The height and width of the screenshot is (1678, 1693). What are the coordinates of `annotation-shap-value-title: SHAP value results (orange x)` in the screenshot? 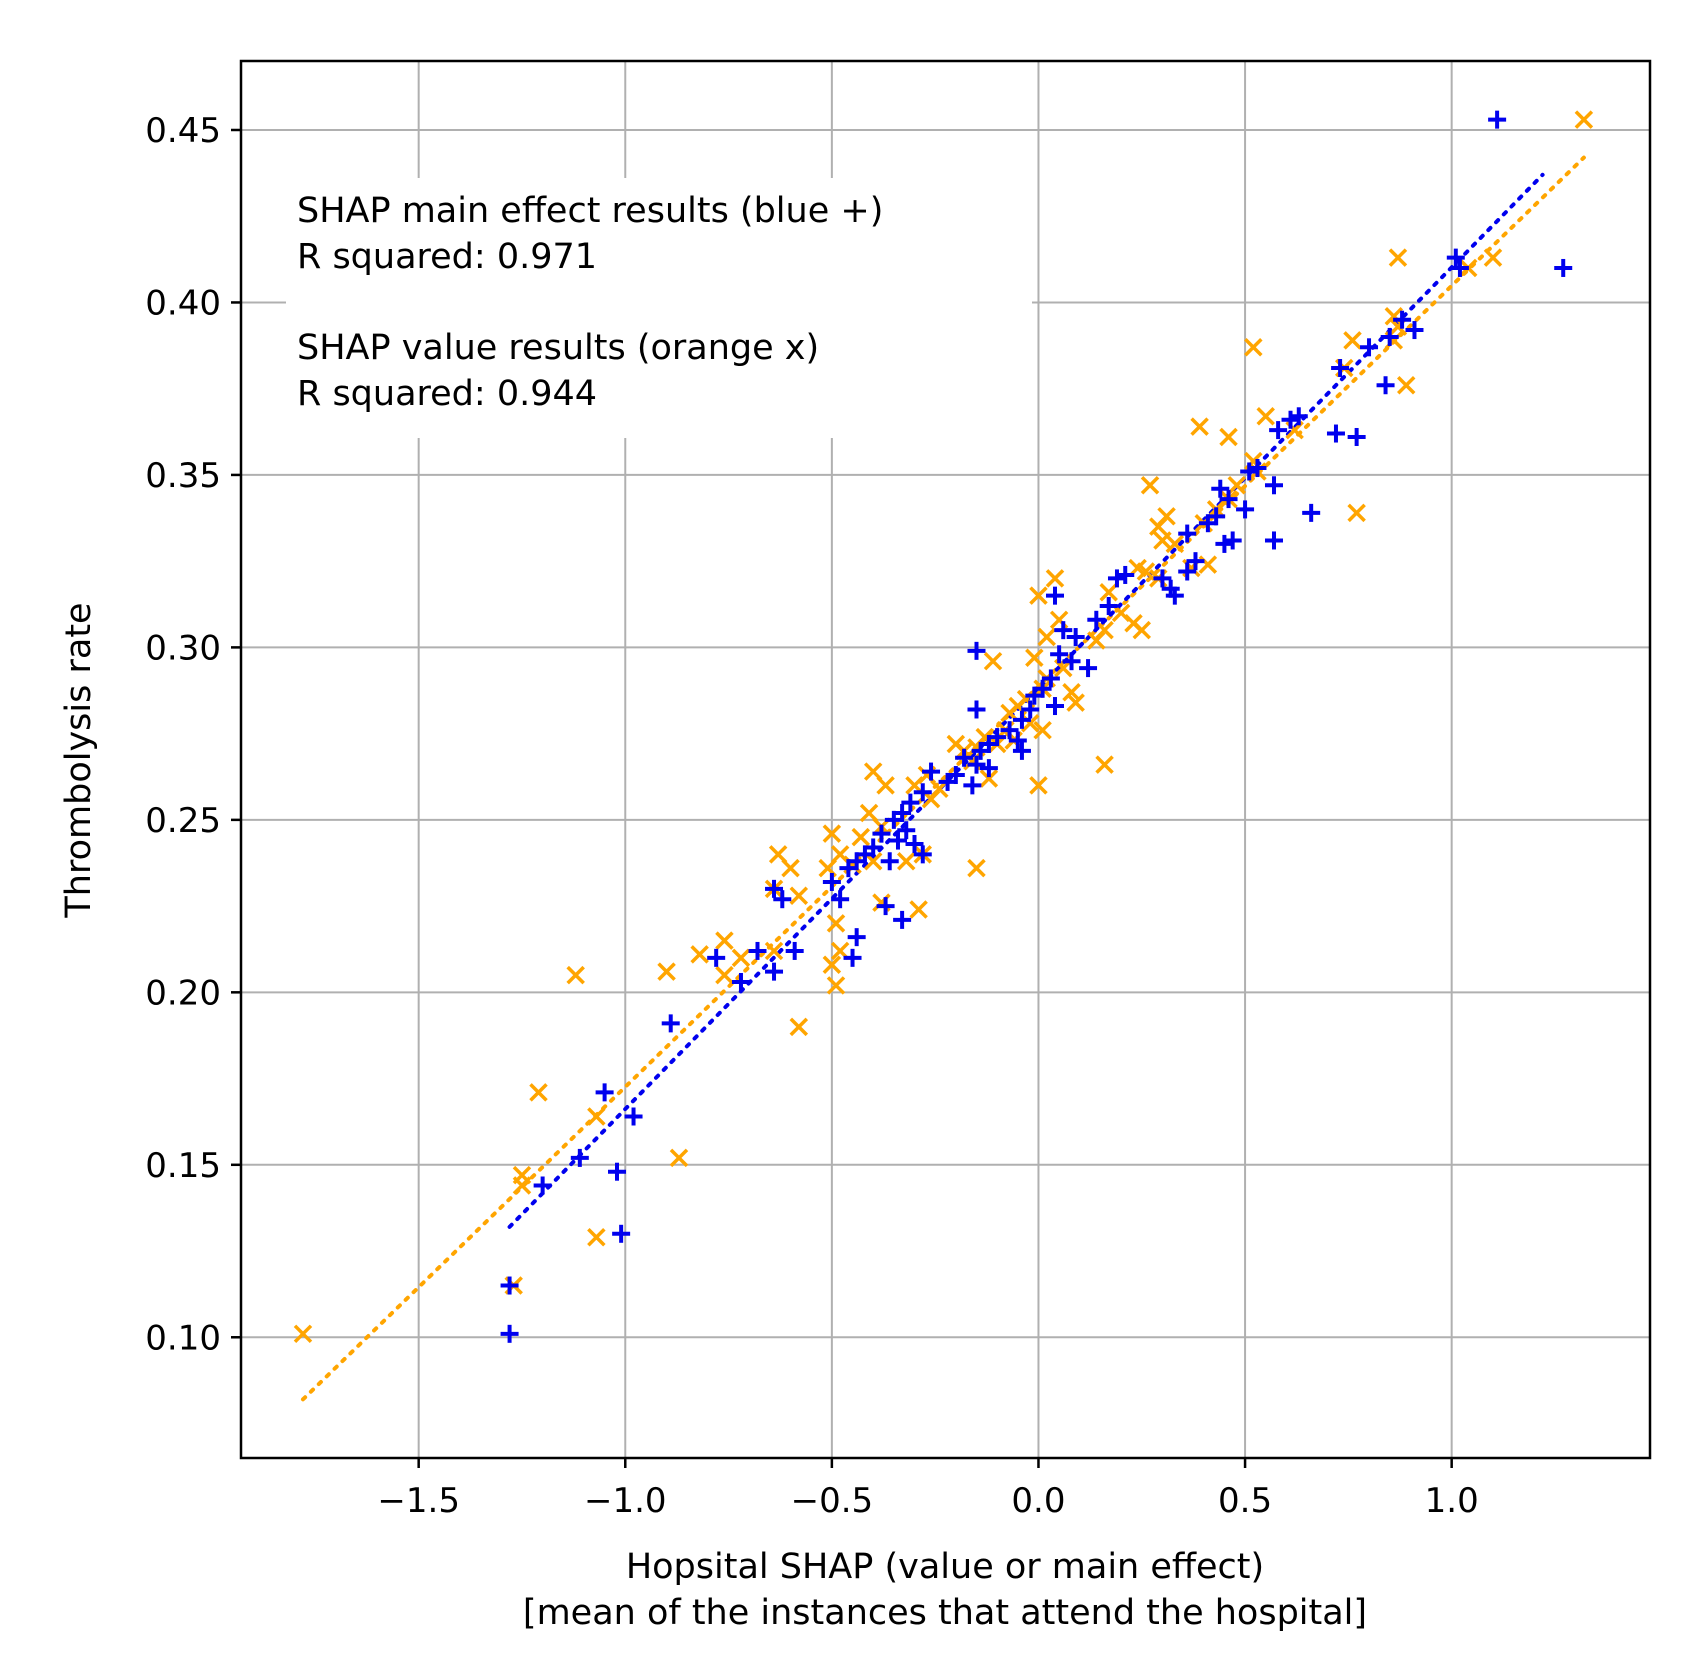 It's located at (558, 348).